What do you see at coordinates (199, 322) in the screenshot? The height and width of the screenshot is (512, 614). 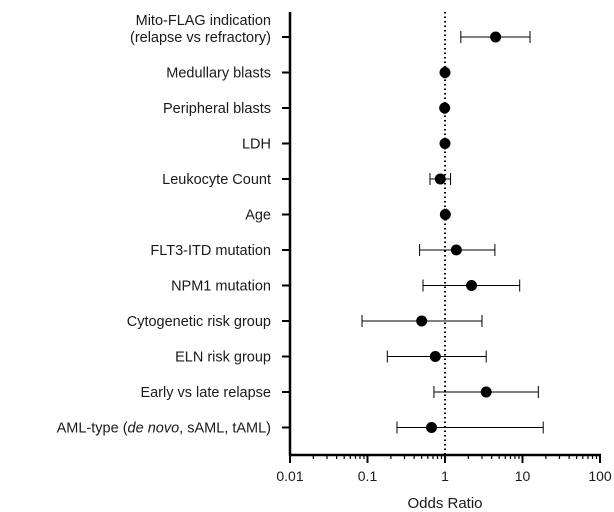 I see `row-label: Cytogenetic risk group` at bounding box center [199, 322].